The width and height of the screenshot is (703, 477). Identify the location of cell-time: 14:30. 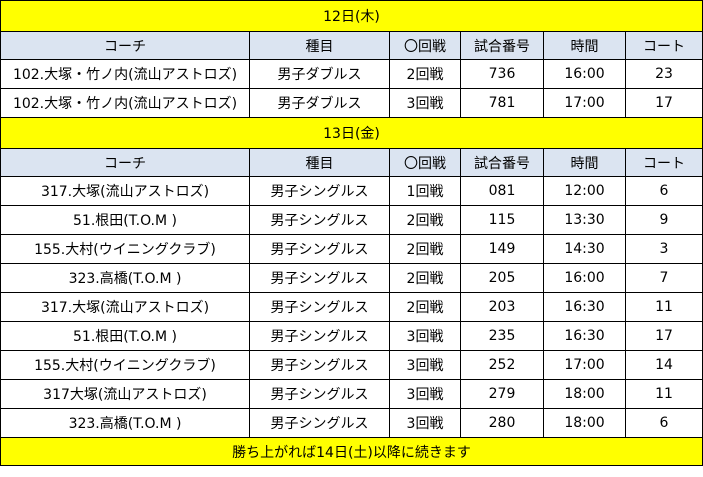
(584, 249).